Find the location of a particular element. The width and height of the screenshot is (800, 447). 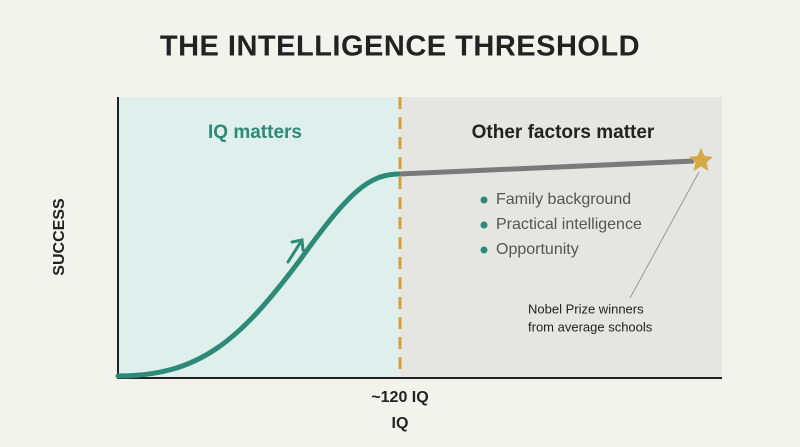

plateau-line is located at coordinates (547, 167).